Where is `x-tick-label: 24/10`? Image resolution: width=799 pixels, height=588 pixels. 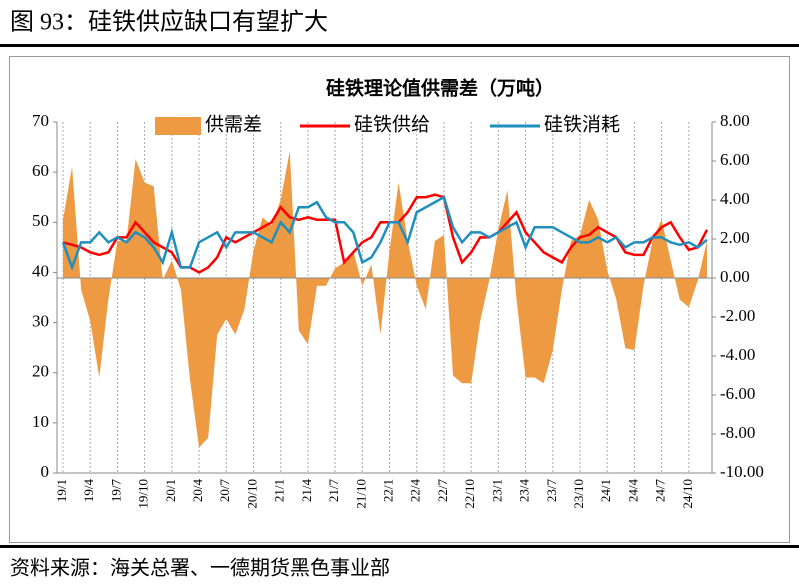 x-tick-label: 24/10 is located at coordinates (687, 494).